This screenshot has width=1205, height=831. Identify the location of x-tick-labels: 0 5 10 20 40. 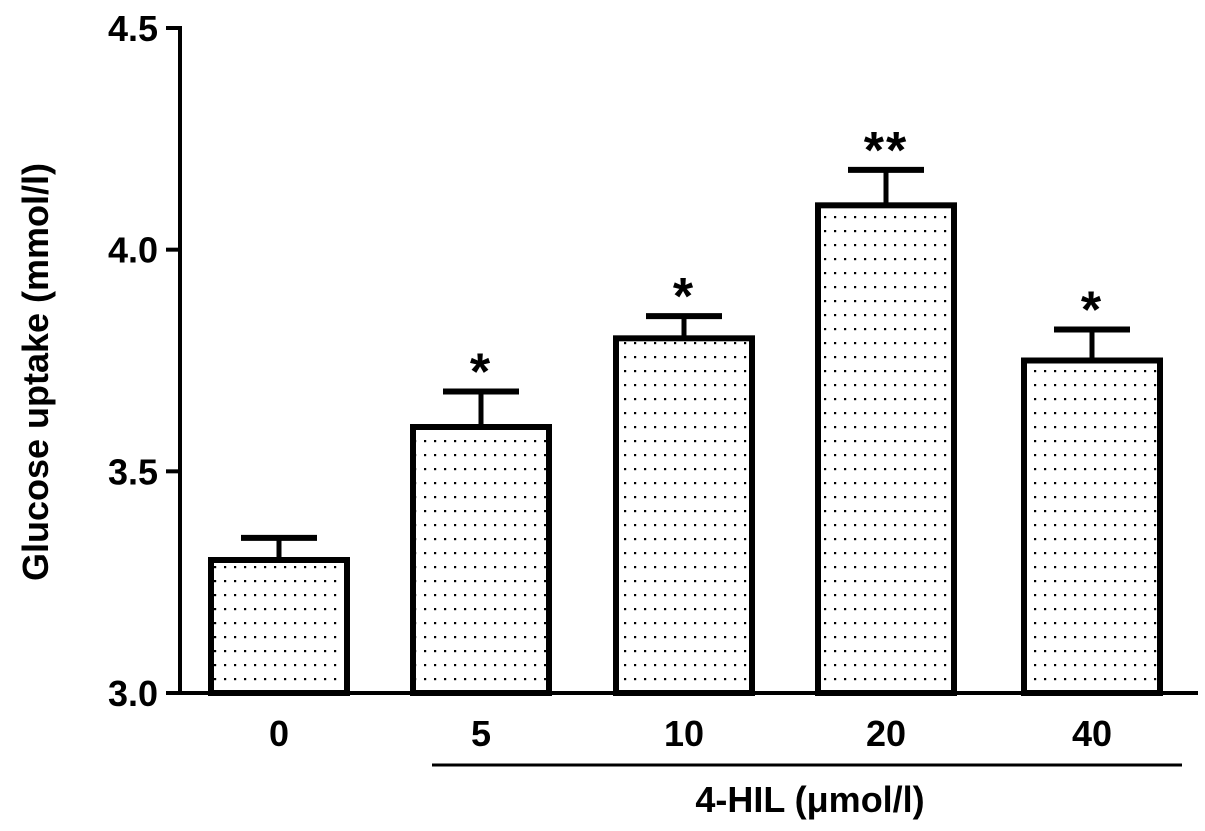
(690, 733).